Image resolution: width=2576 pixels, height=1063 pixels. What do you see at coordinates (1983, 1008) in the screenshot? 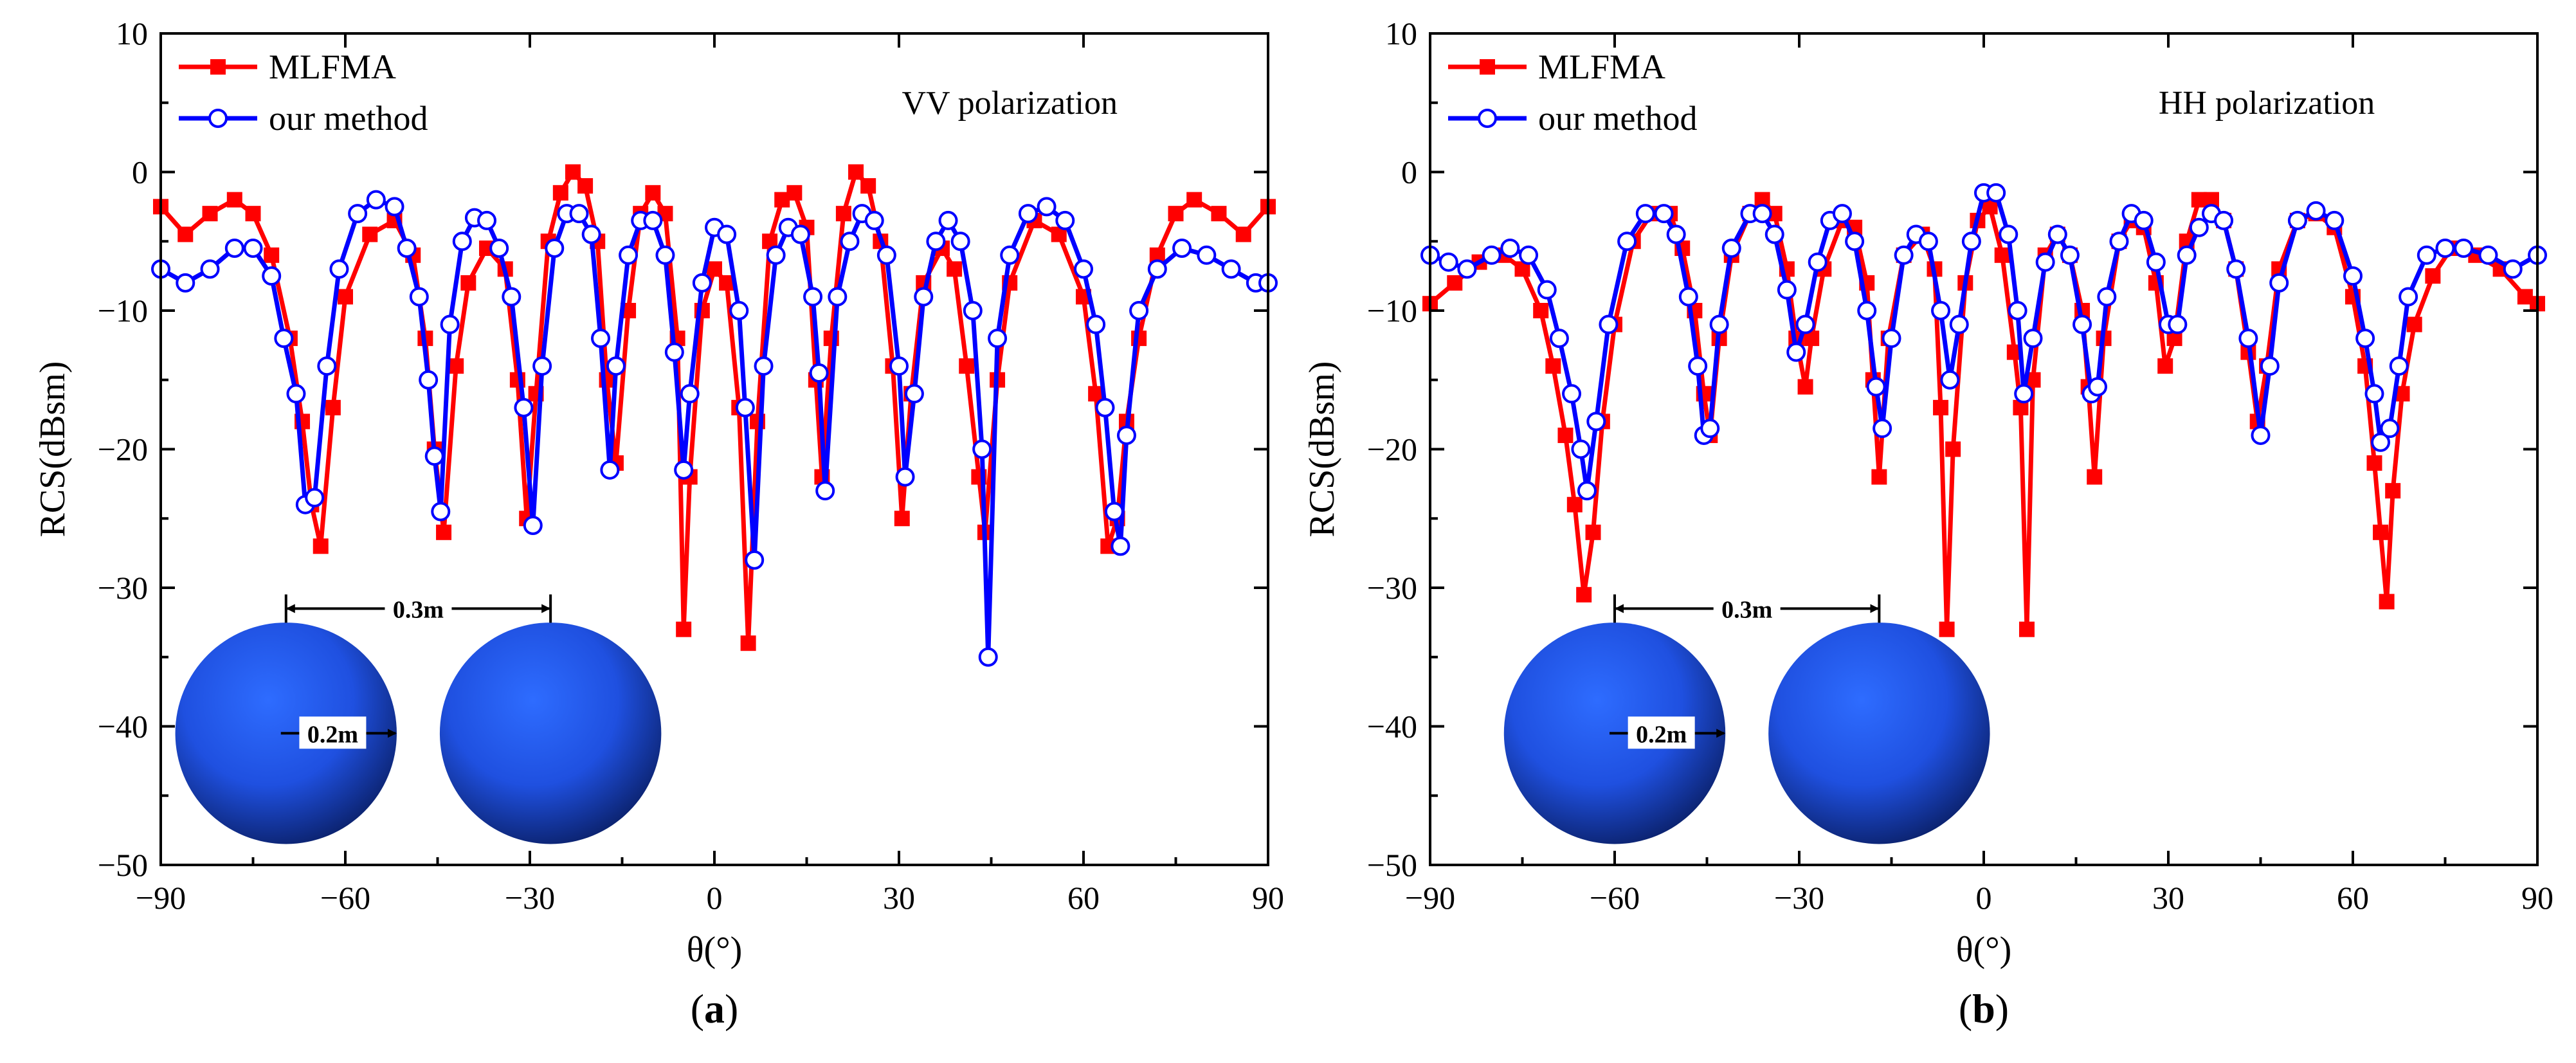
I see `panel-caption-letter: b` at bounding box center [1983, 1008].